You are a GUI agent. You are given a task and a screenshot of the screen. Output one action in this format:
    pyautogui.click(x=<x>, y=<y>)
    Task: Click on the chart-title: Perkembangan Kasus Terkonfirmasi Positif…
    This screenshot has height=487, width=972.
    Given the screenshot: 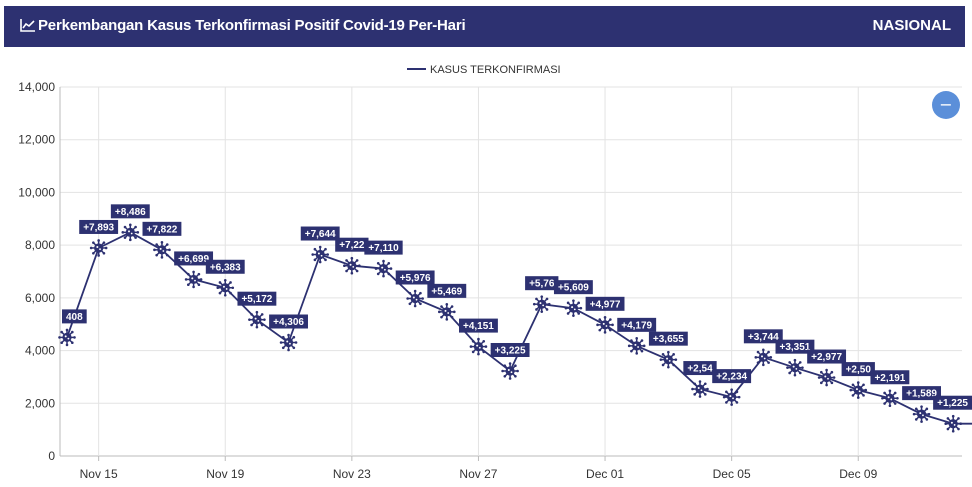 What is the action you would take?
    pyautogui.click(x=252, y=25)
    